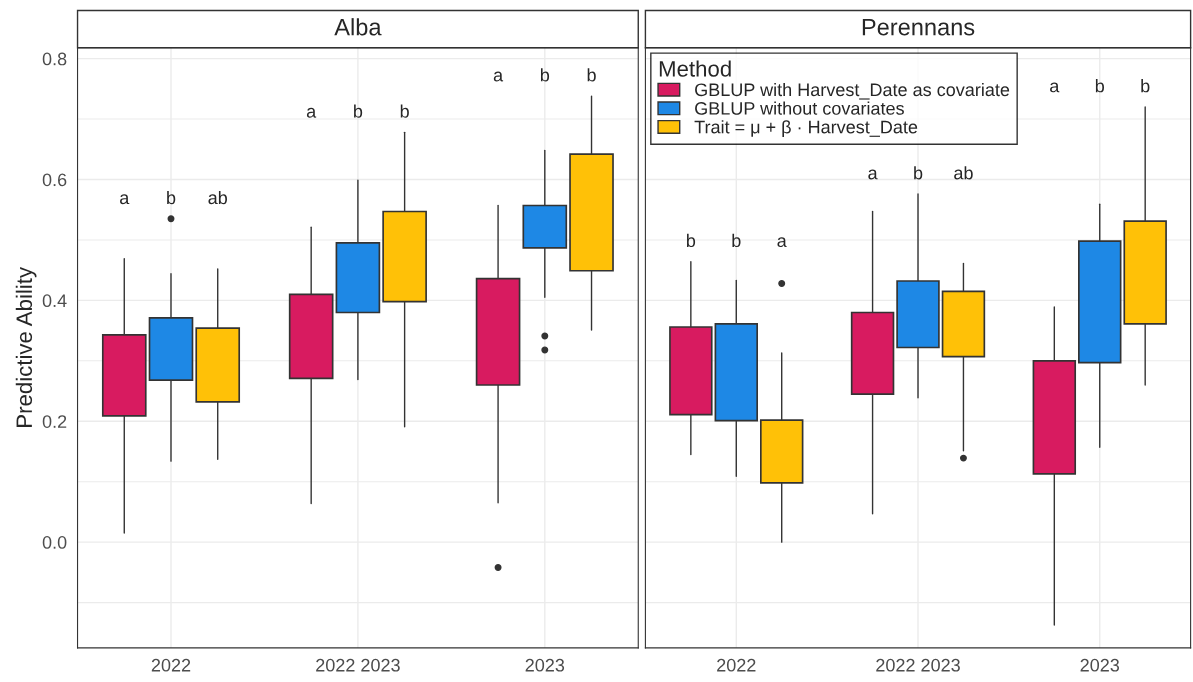 This screenshot has height=682, width=1193. What do you see at coordinates (54, 542) in the screenshot?
I see `y-tick-label: 0.0` at bounding box center [54, 542].